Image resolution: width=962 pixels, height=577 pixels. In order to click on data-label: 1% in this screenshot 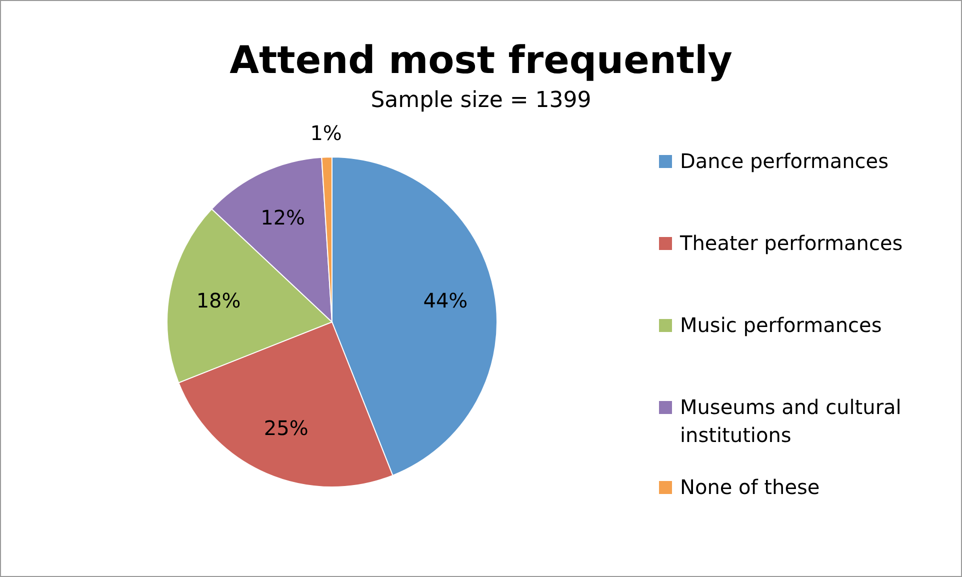, I will do `click(326, 133)`.